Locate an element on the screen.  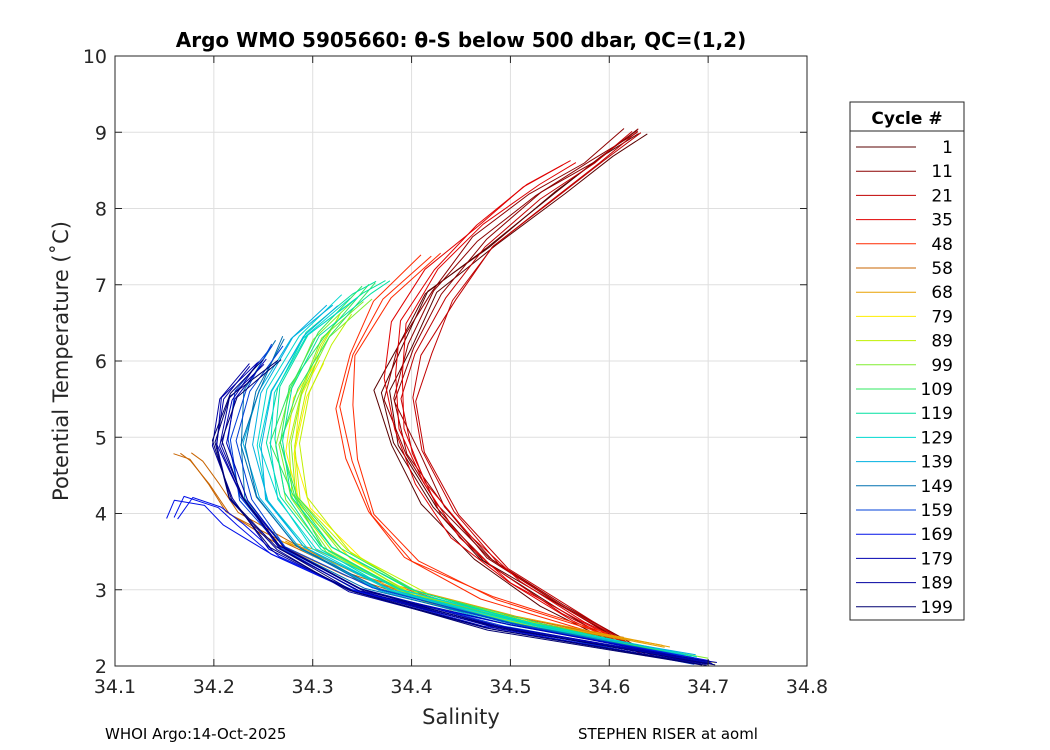
legend-label-119: 119 is located at coordinates (937, 414).